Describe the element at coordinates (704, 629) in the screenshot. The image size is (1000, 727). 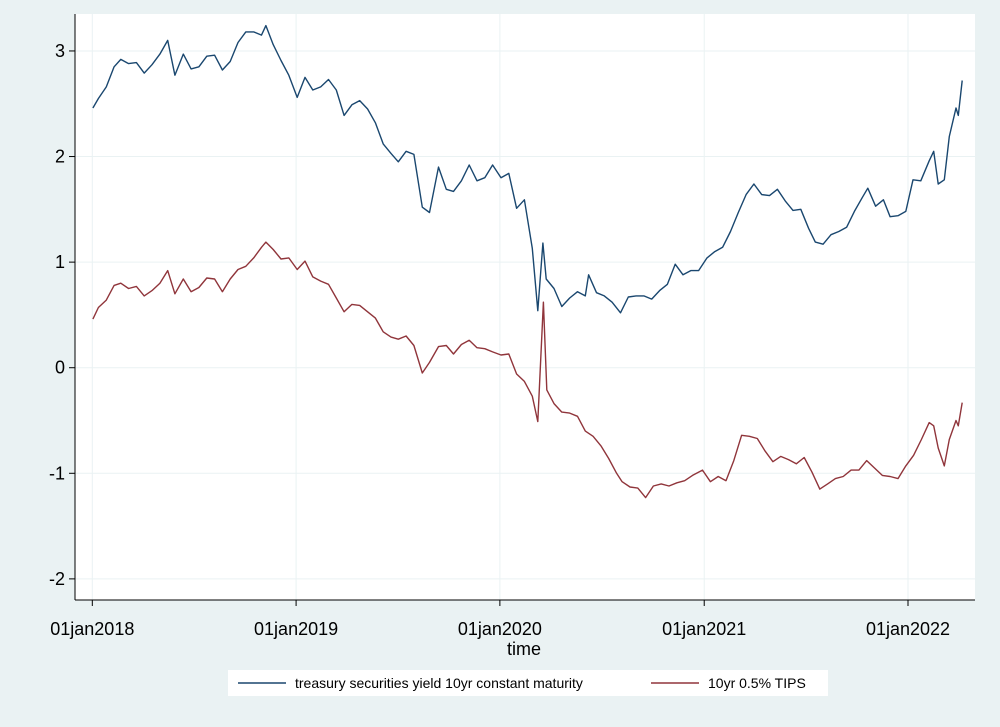
I see `x-tick-label: 01jan2021` at that location.